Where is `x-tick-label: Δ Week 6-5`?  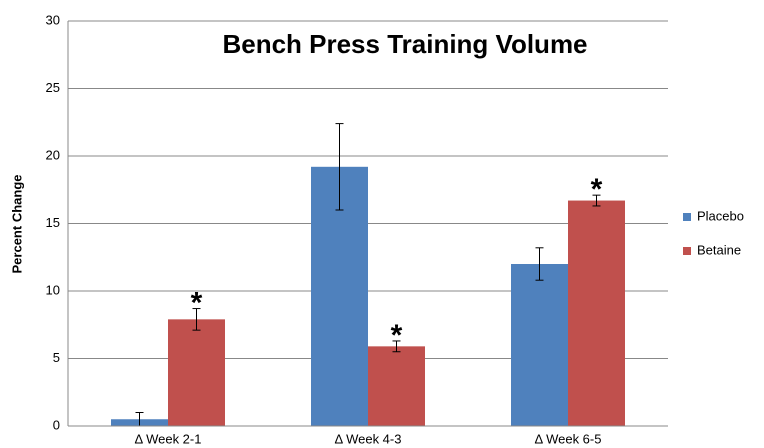 x-tick-label: Δ Week 6-5 is located at coordinates (568, 438).